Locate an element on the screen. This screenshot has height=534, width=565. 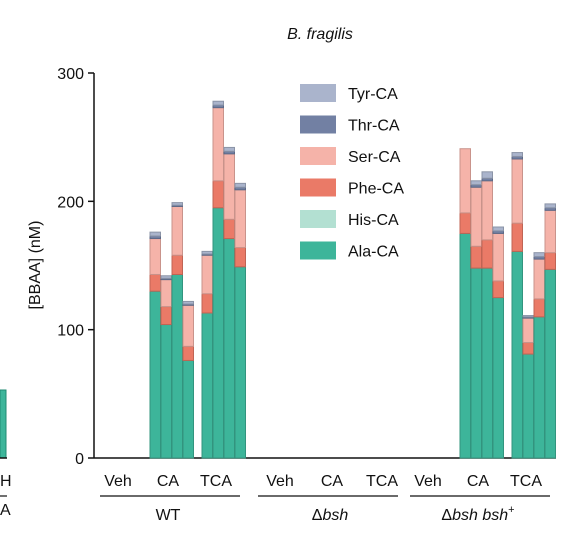
bar-0-tca-3-ser-ca is located at coordinates (240, 219).